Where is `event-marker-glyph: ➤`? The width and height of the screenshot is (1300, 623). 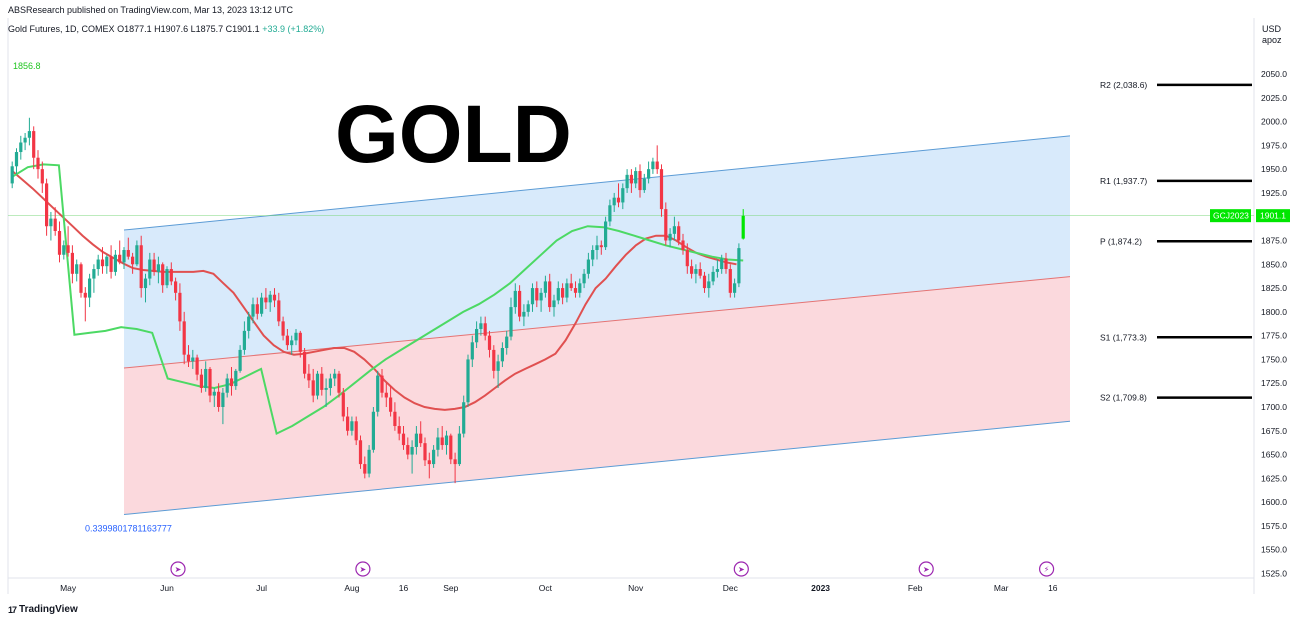 event-marker-glyph: ➤ is located at coordinates (741, 569).